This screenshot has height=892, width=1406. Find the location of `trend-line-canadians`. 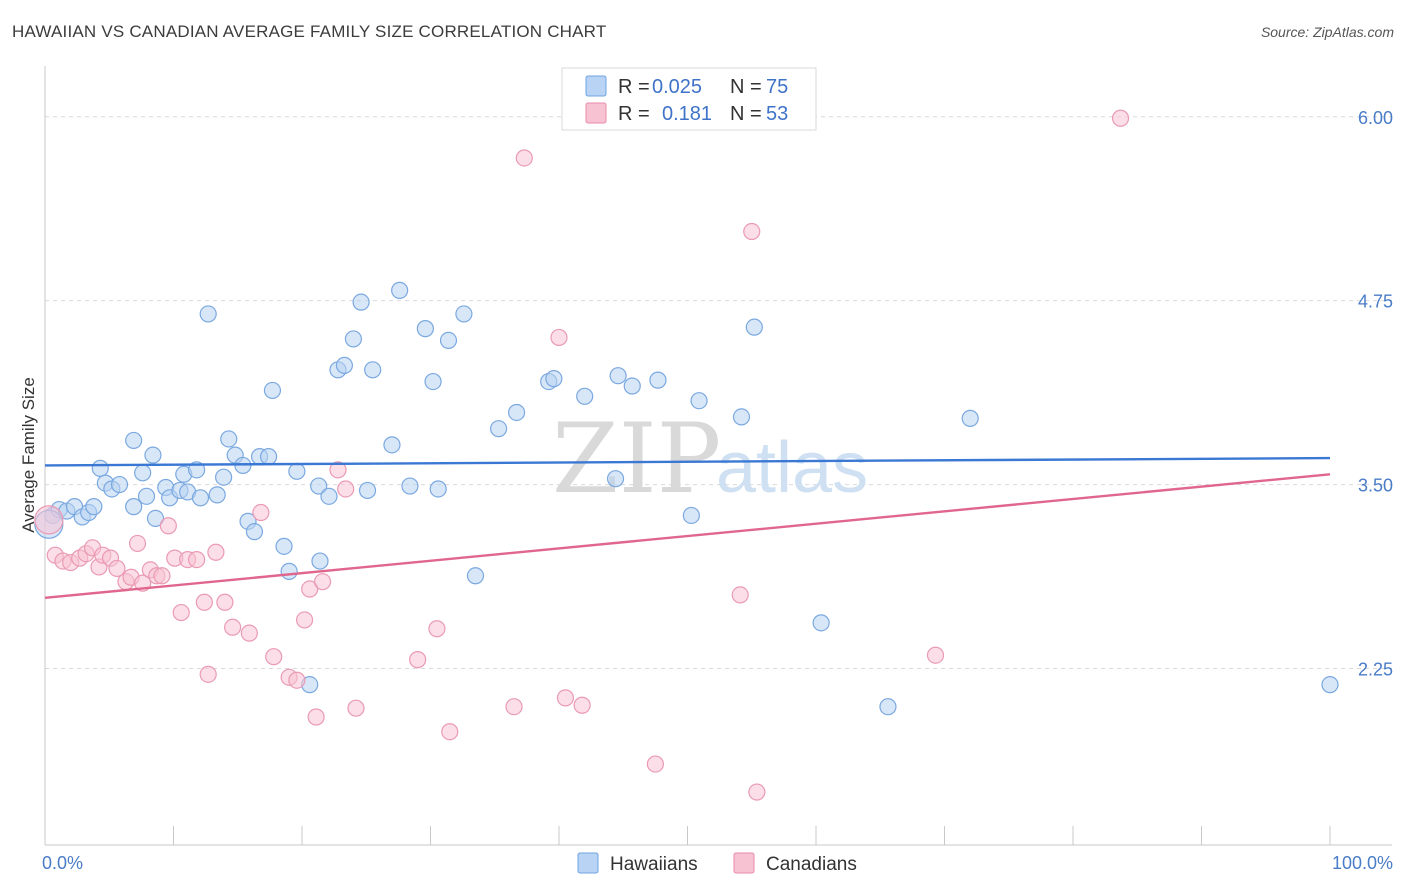

trend-line-canadians is located at coordinates (687, 536).